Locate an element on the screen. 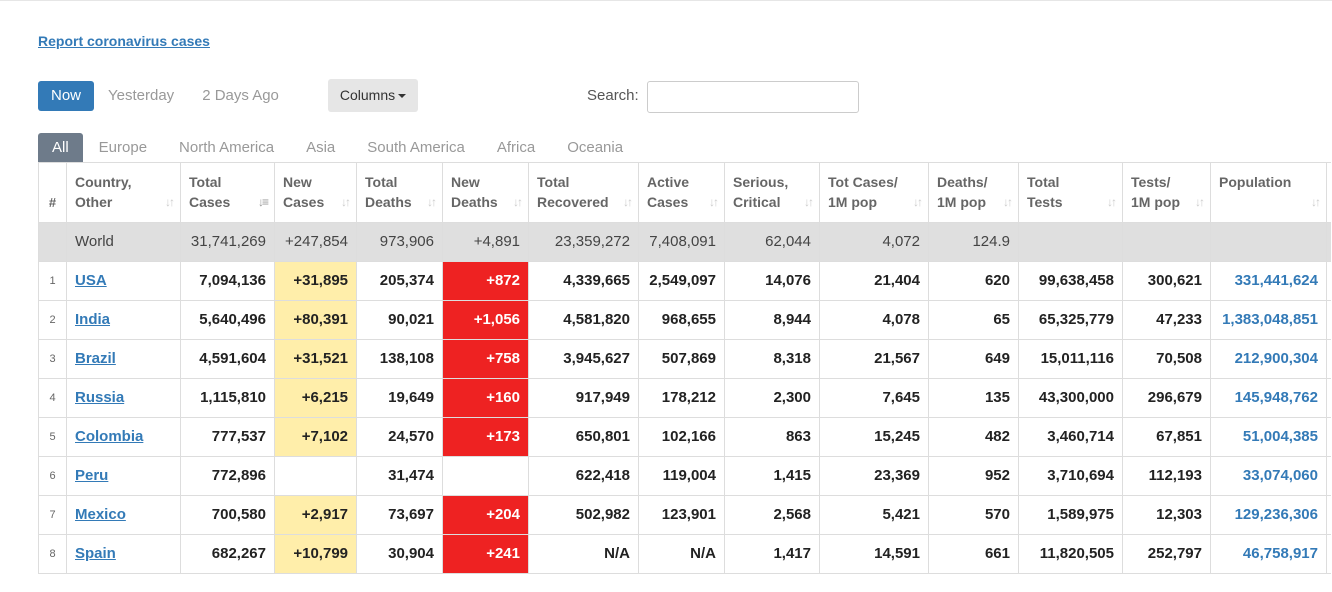  header-population: Population ↓↑ is located at coordinates (1268, 192).